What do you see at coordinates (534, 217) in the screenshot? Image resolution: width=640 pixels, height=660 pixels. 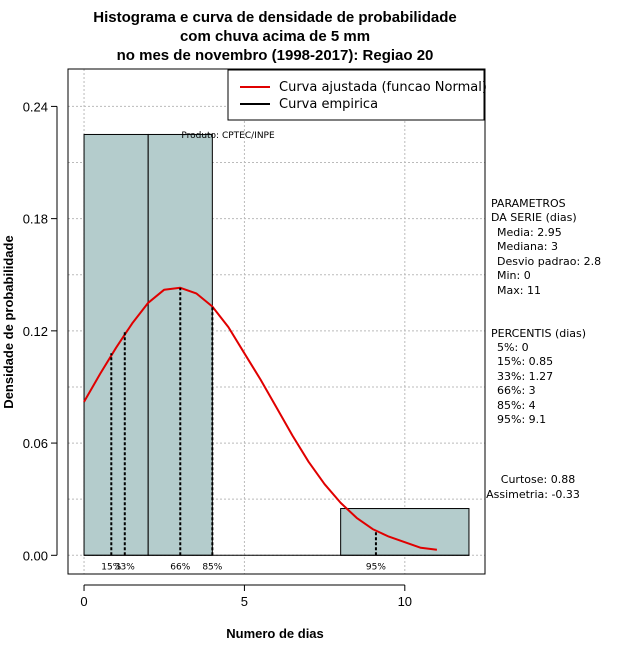 I see `param-line-1: DA SERIE (dias)` at bounding box center [534, 217].